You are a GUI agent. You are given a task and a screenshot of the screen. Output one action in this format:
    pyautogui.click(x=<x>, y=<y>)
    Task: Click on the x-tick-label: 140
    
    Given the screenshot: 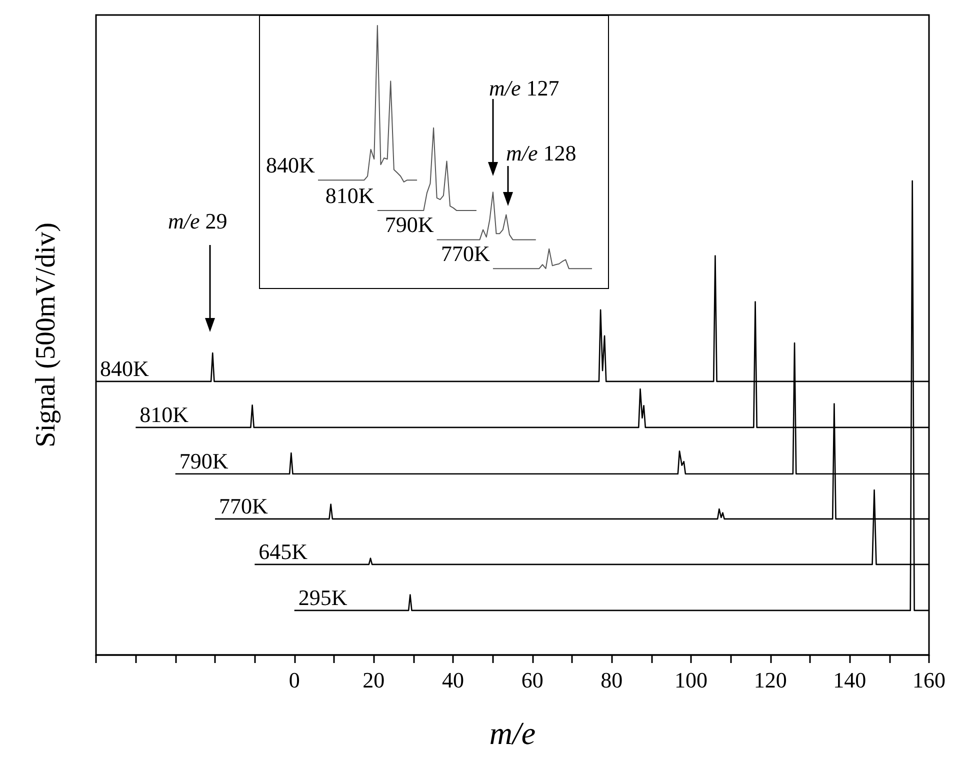 What is the action you would take?
    pyautogui.click(x=849, y=680)
    